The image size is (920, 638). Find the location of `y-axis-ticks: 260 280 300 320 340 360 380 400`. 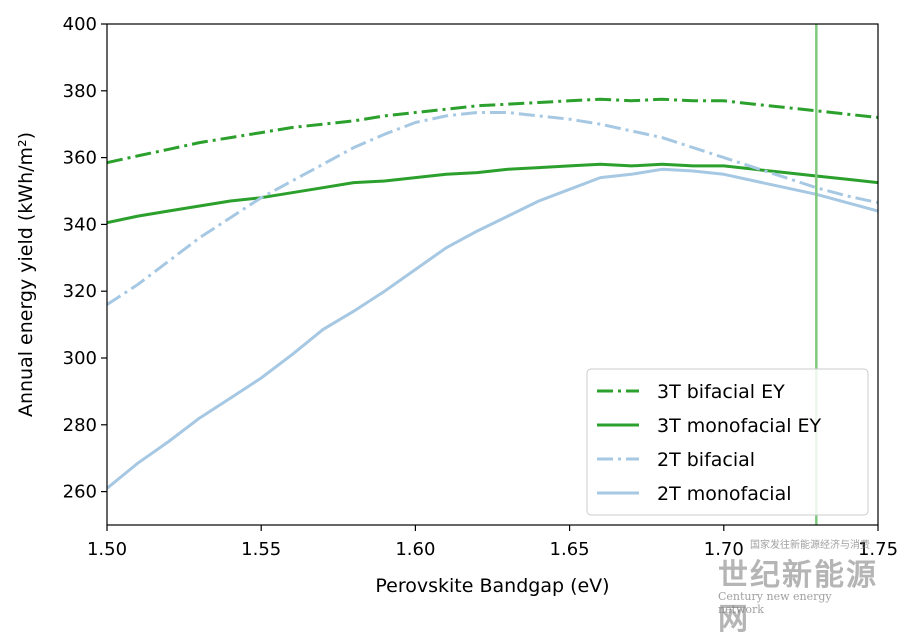

y-axis-ticks: 260 280 300 320 340 360 380 400 is located at coordinates (85, 258).